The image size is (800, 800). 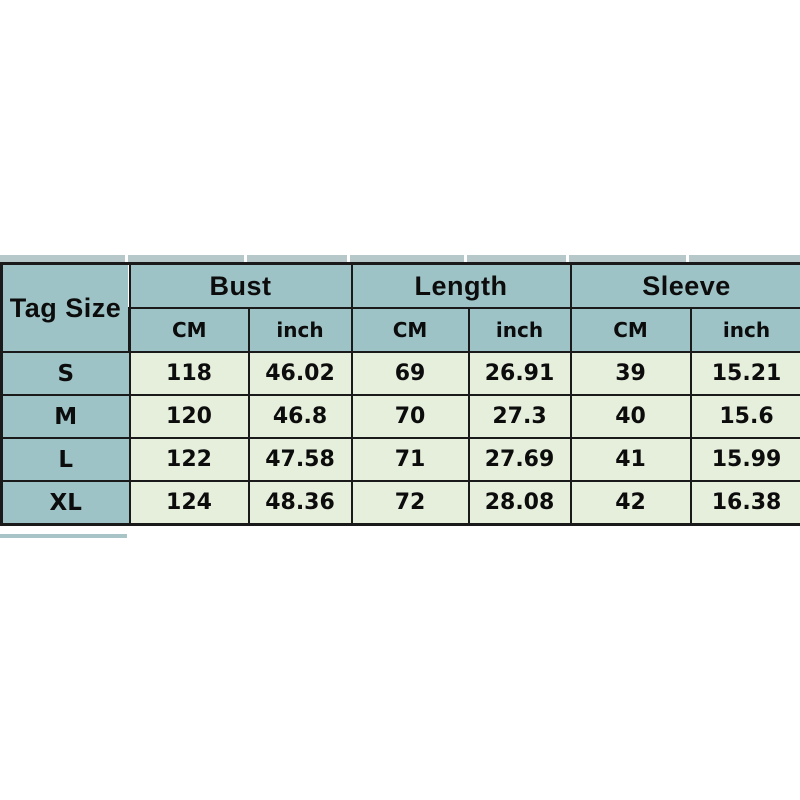 I want to click on size-cell: XL, so click(x=65, y=503).